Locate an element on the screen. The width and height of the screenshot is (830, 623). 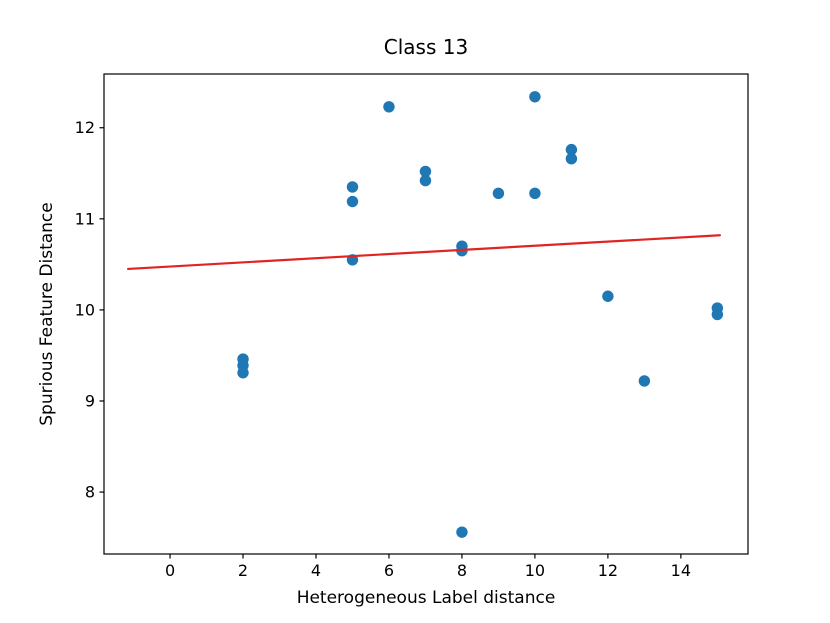
x-tick-label: 4 is located at coordinates (316, 570).